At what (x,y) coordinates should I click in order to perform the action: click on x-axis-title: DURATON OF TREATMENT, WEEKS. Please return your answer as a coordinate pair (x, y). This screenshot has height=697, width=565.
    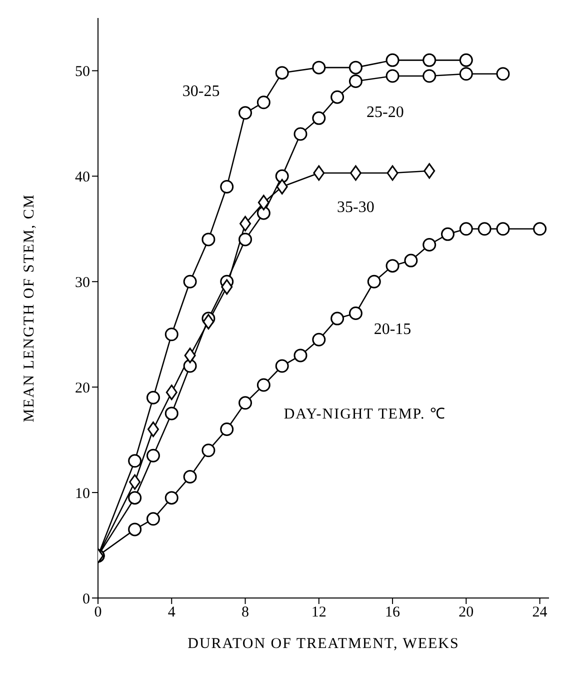
    Looking at the image, I should click on (324, 644).